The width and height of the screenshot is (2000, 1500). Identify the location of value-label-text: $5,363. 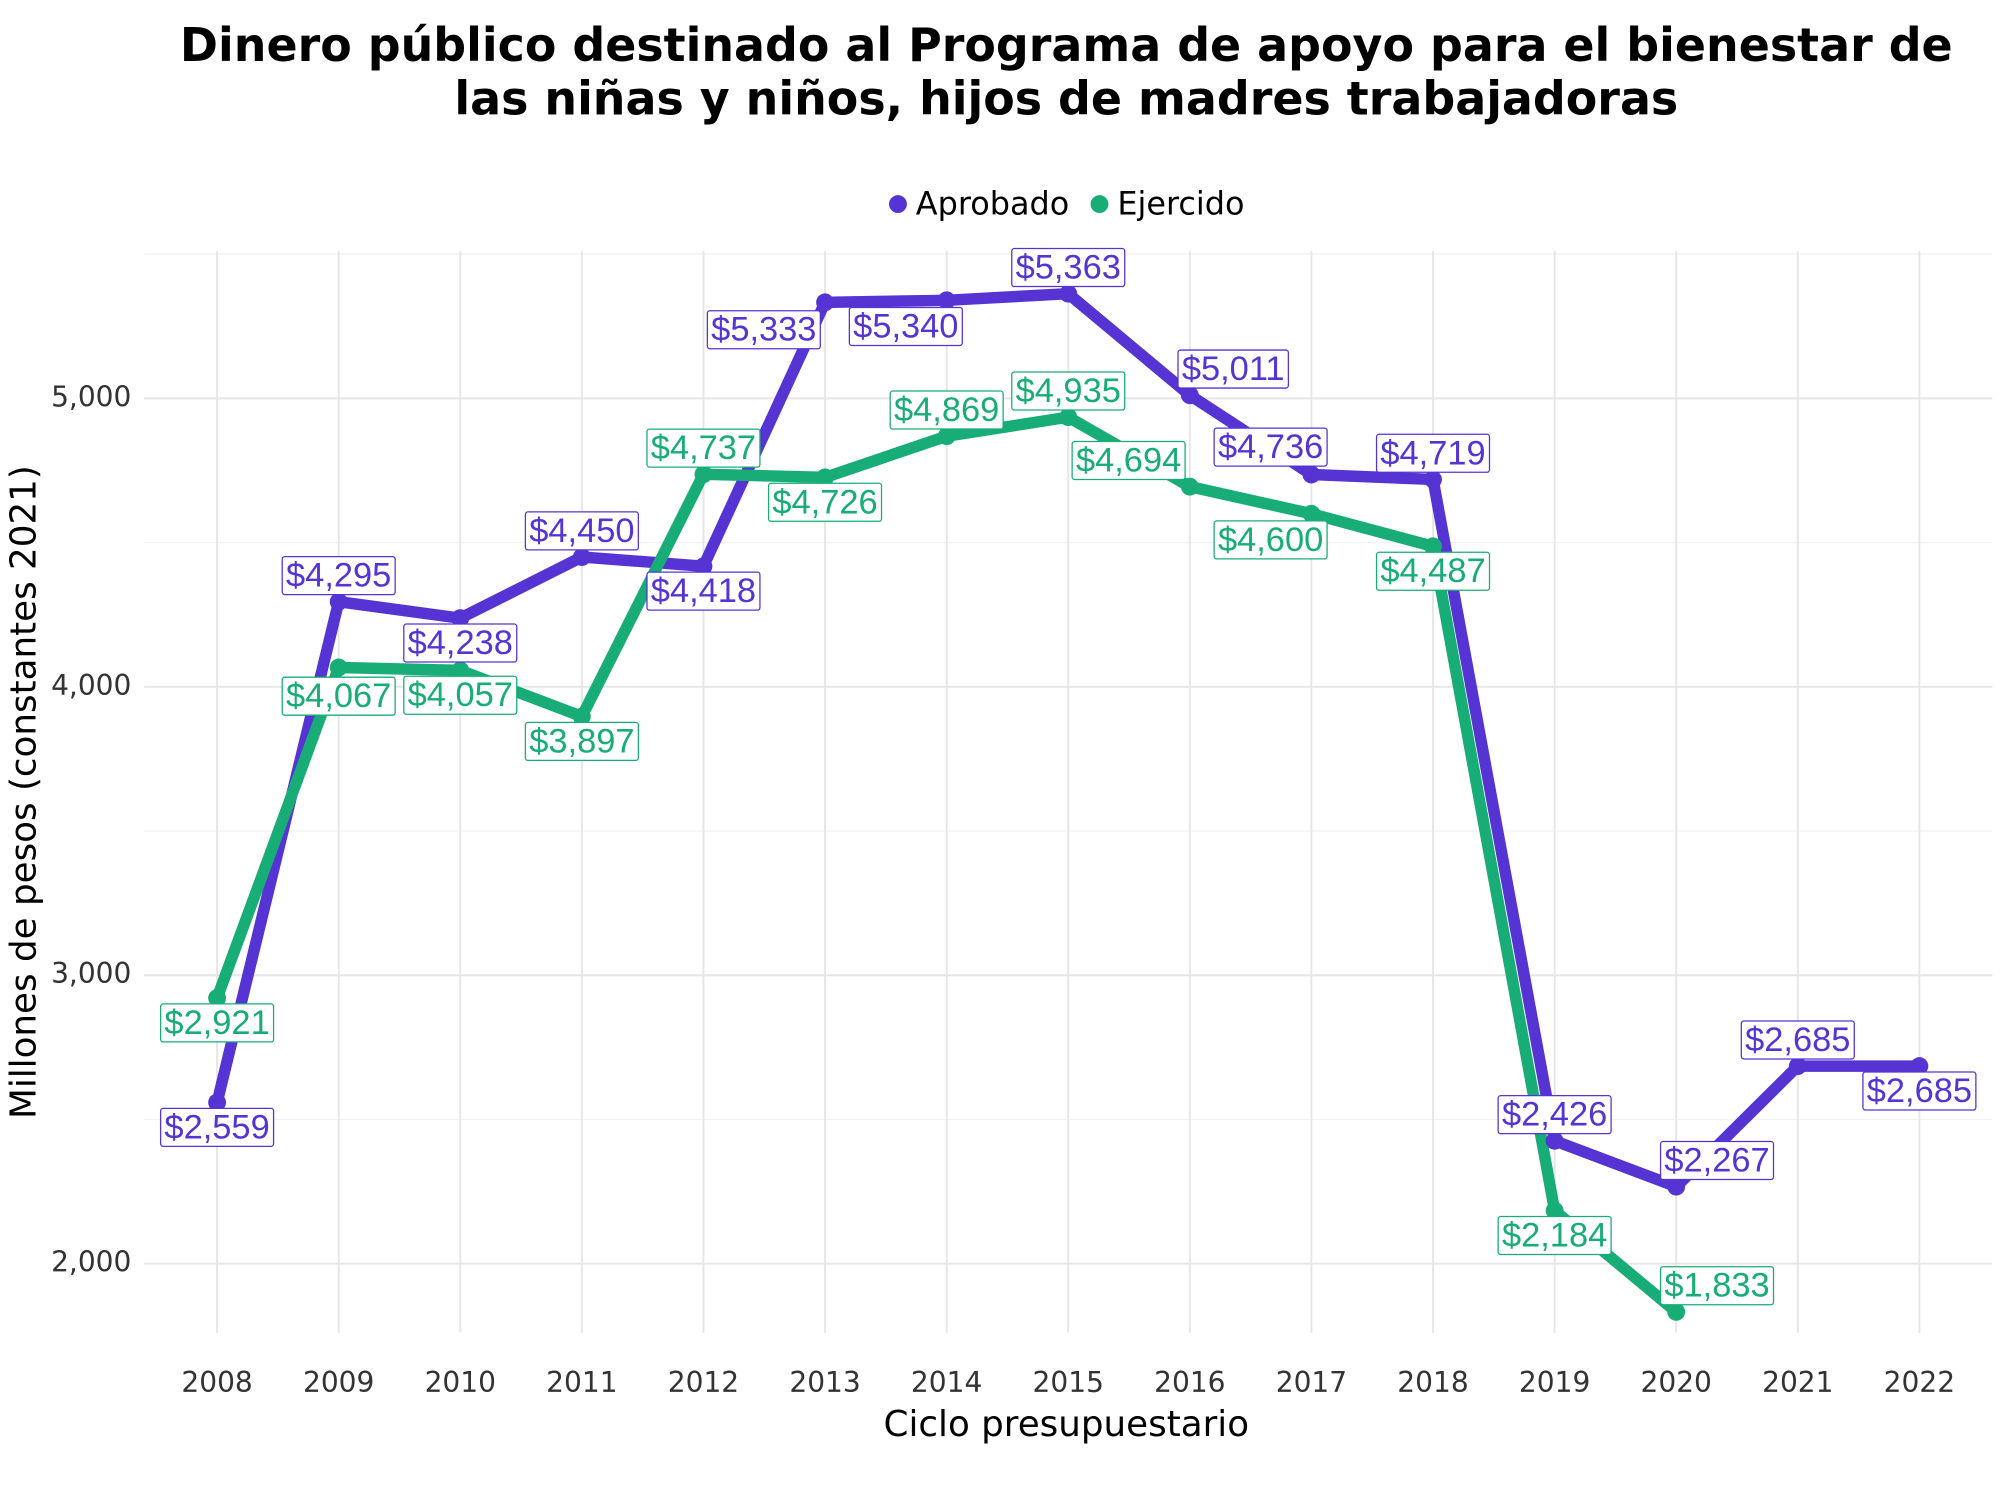
(1068, 268).